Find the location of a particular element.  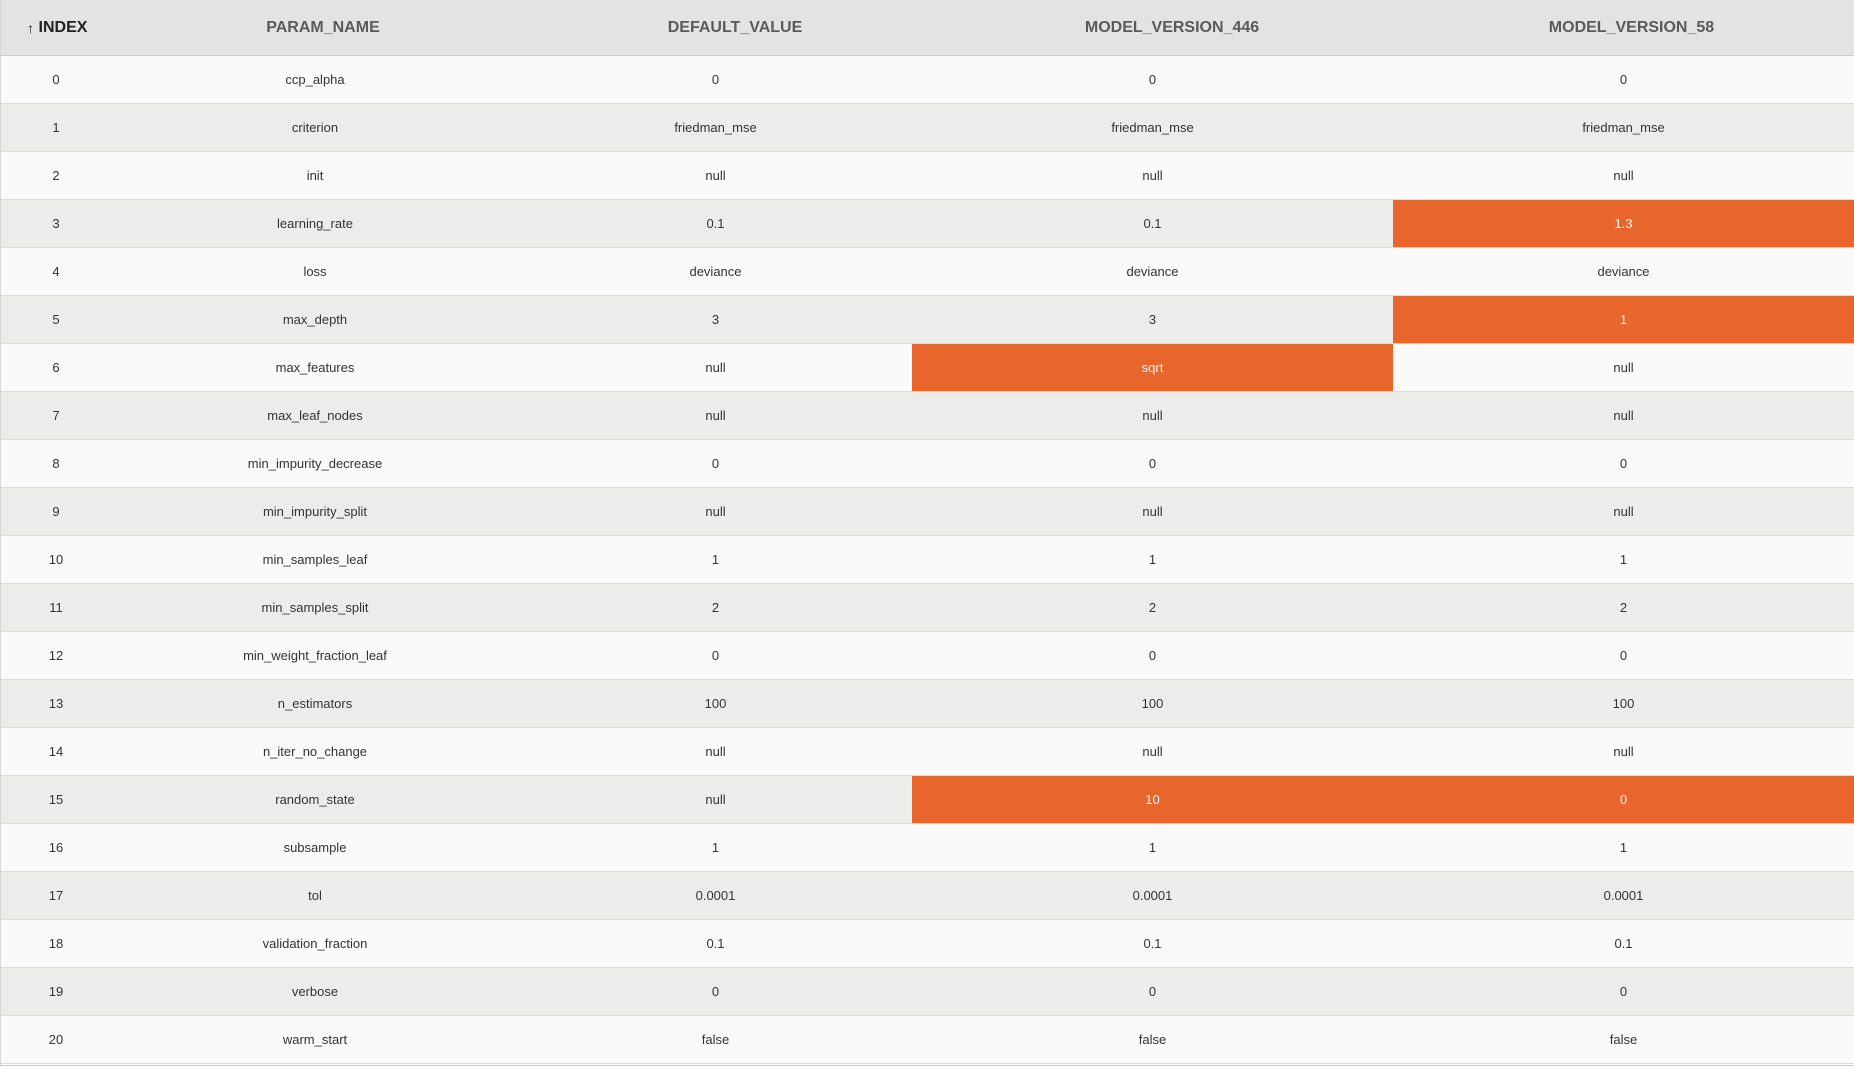

cell-model-version-58: 1 is located at coordinates (1623, 319).